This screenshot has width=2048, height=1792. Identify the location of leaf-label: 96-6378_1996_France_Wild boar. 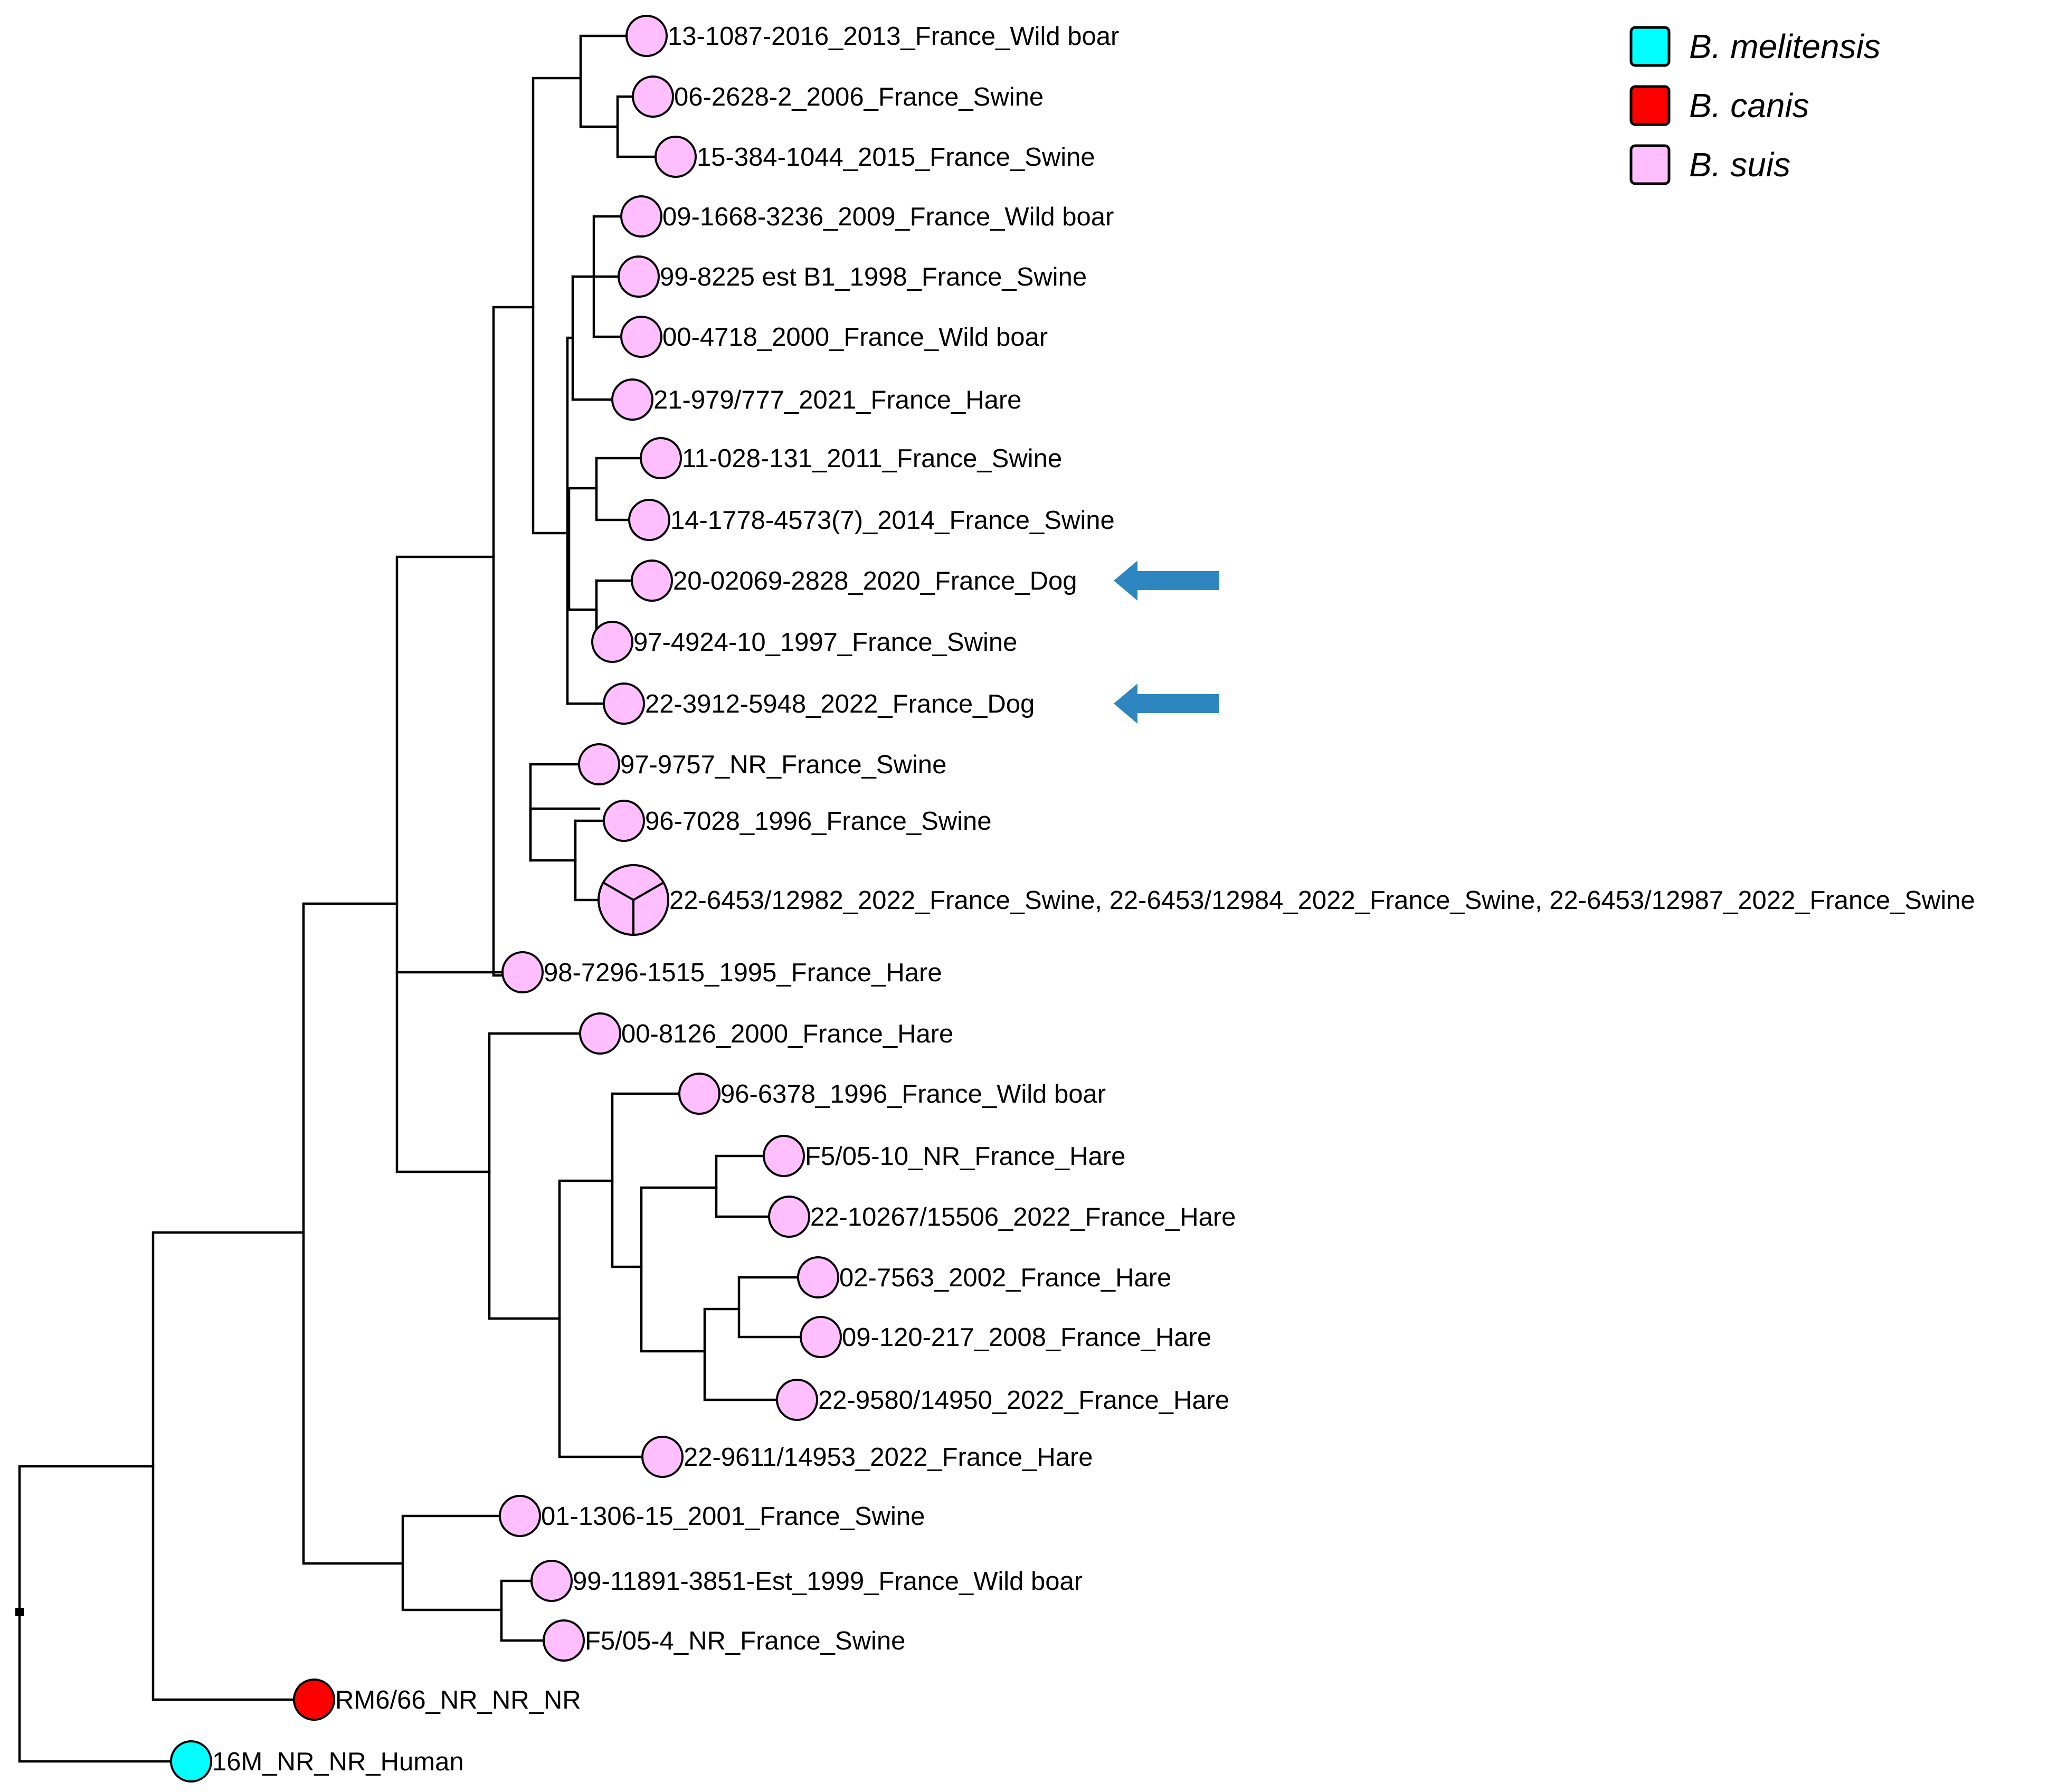
(913, 1094).